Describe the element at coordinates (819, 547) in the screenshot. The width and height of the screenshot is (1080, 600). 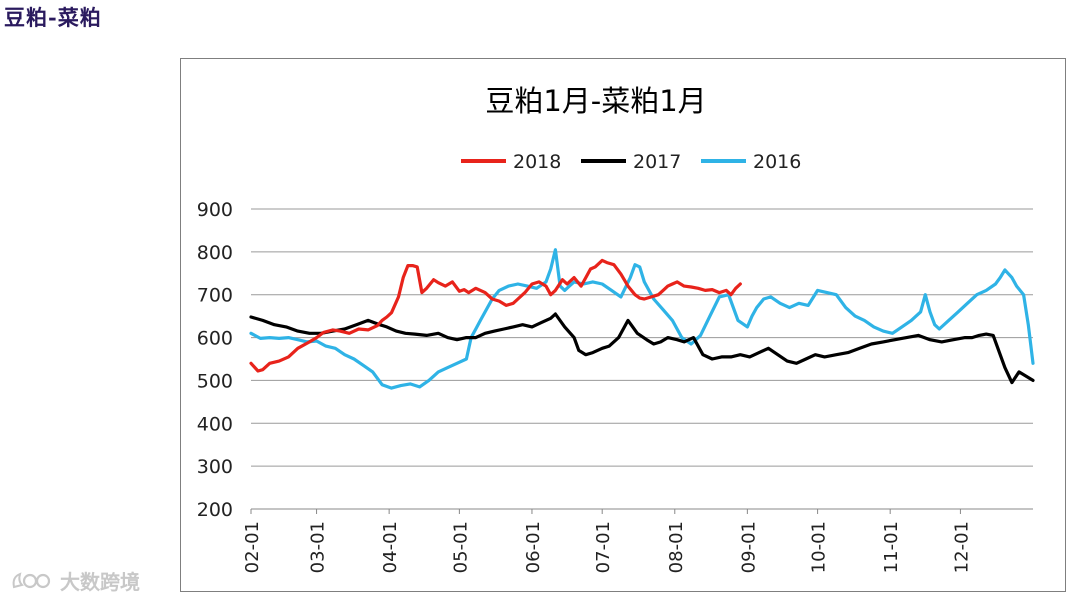
I see `x-tick-label: 10-01` at that location.